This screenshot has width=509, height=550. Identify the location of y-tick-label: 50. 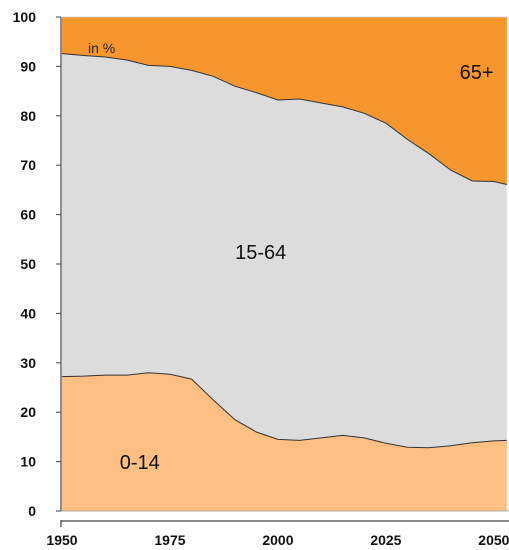
(28, 264).